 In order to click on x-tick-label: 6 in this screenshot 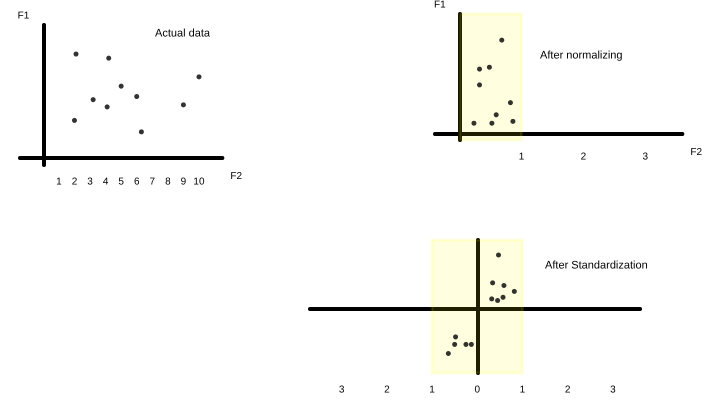, I will do `click(137, 182)`.